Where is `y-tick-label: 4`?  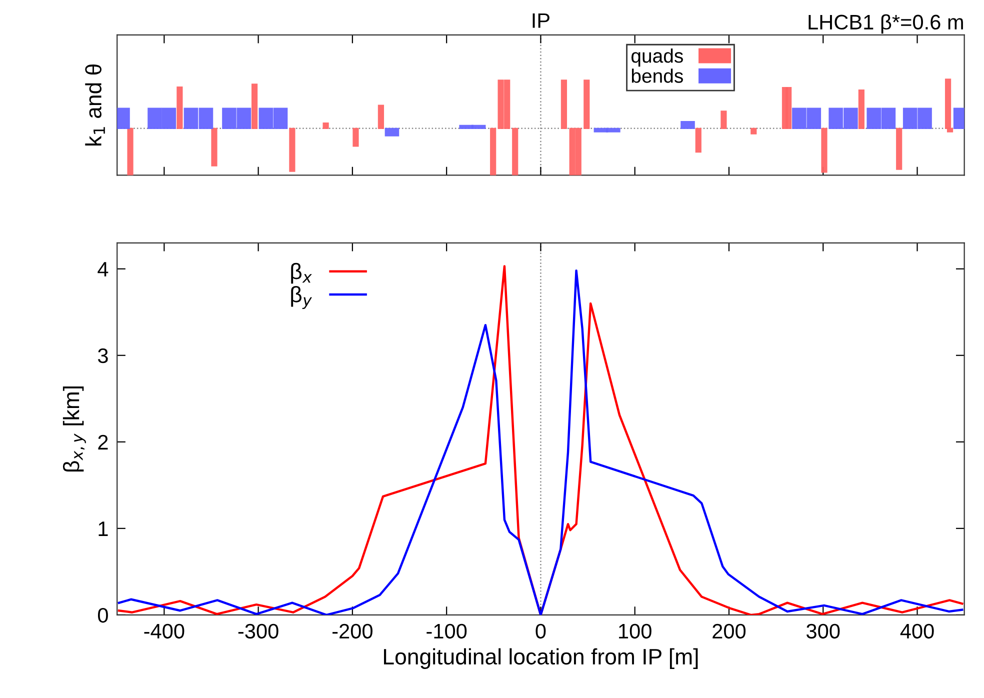 y-tick-label: 4 is located at coordinates (103, 269).